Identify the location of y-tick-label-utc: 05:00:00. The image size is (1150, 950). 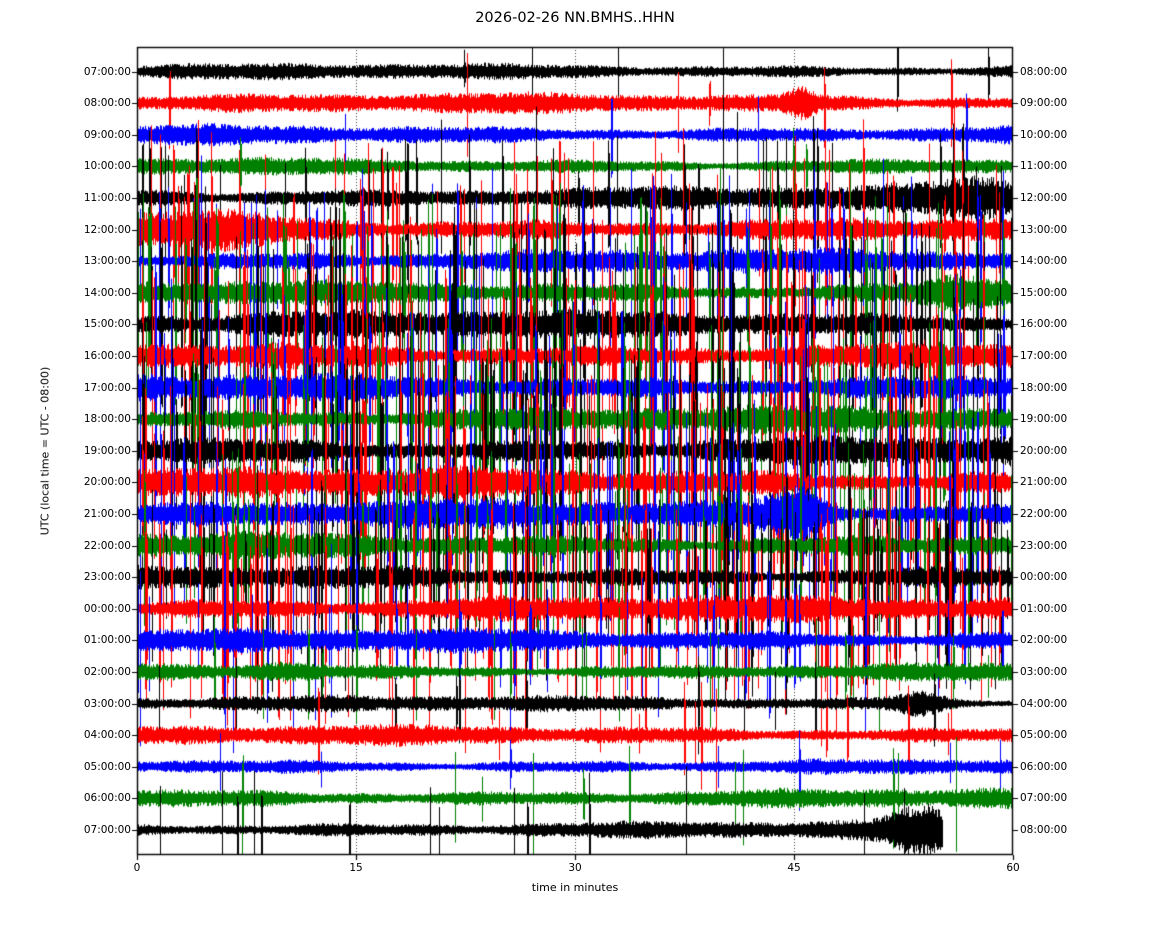
(107, 766).